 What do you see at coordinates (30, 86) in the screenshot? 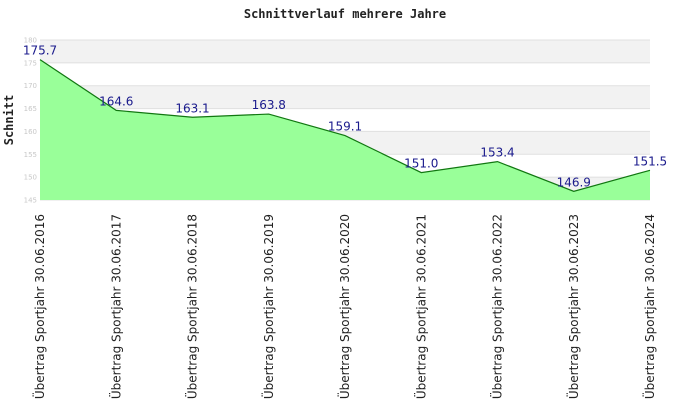
I see `y-tick-label: 170` at bounding box center [30, 86].